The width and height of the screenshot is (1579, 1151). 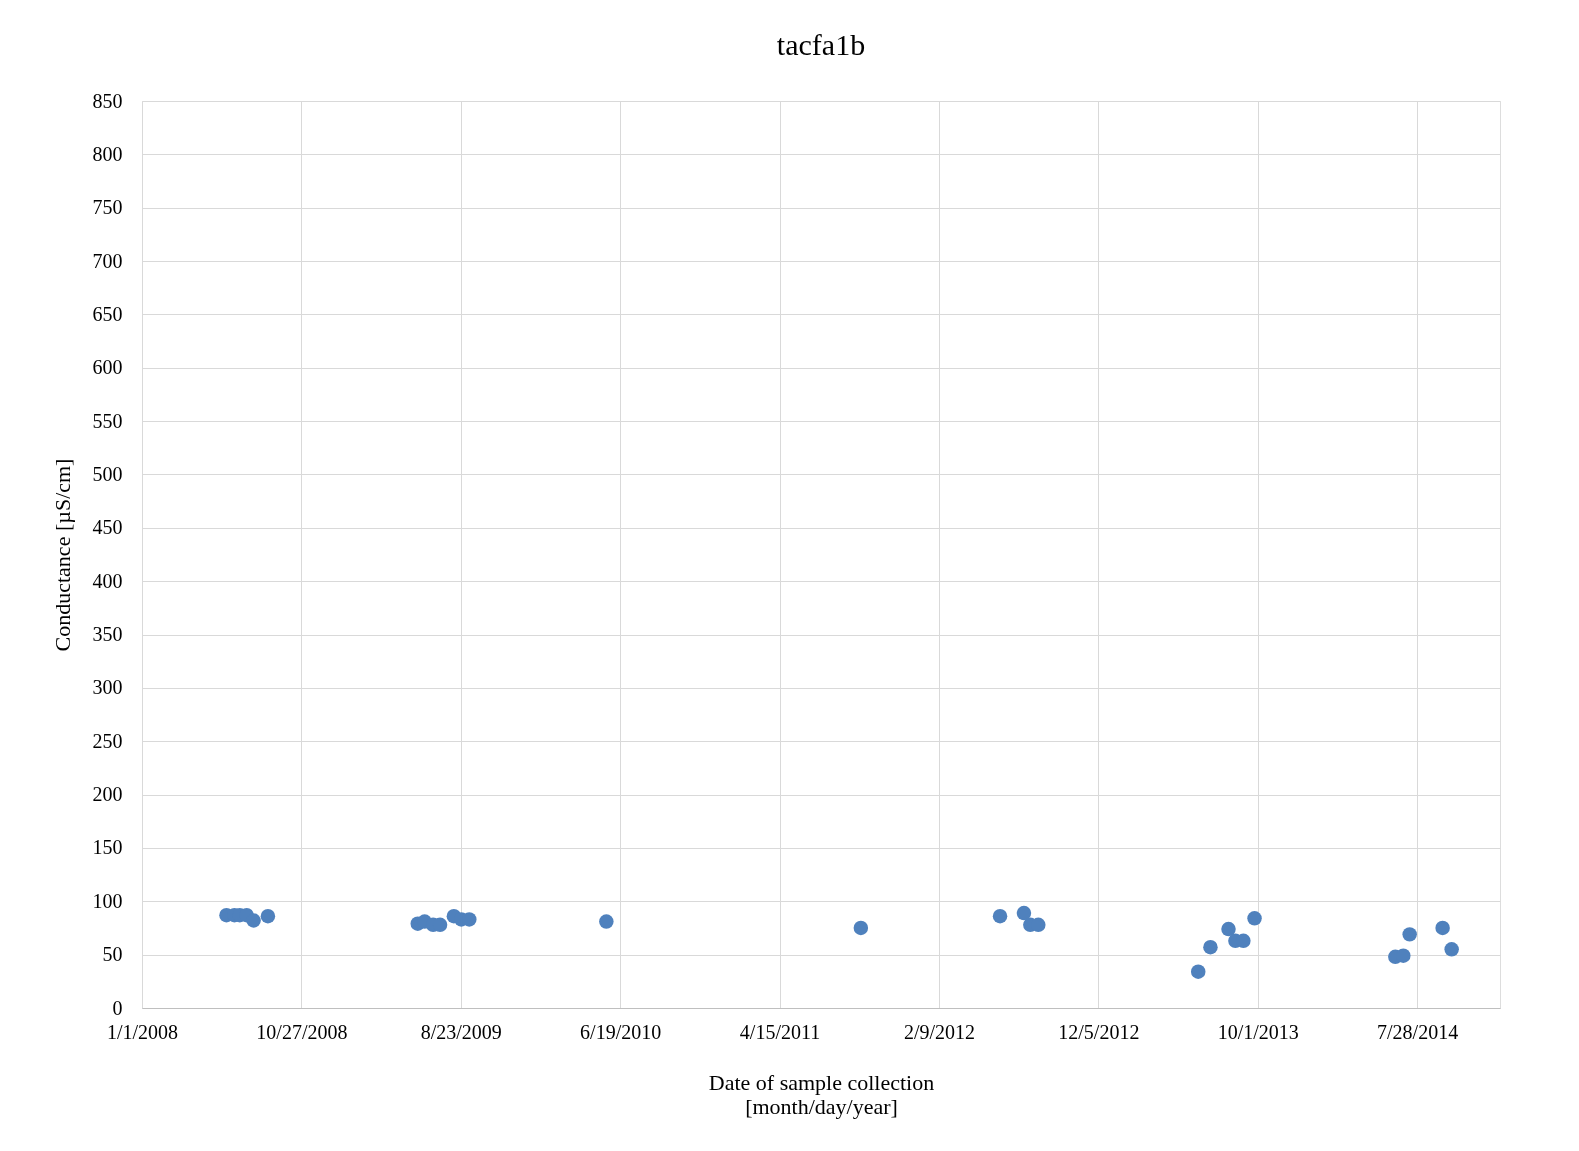 I want to click on y-tick-label: 400, so click(x=107, y=580).